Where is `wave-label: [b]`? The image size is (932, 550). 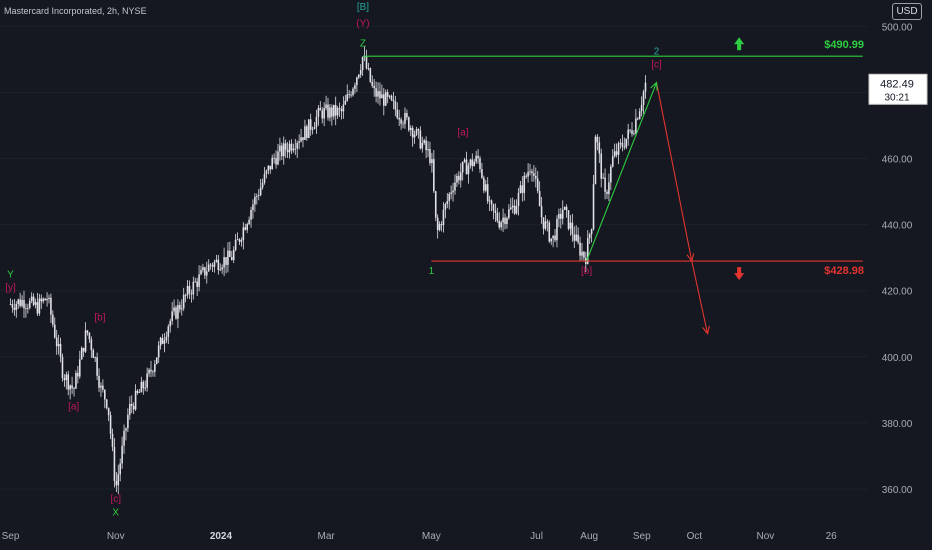
wave-label: [b] is located at coordinates (586, 271).